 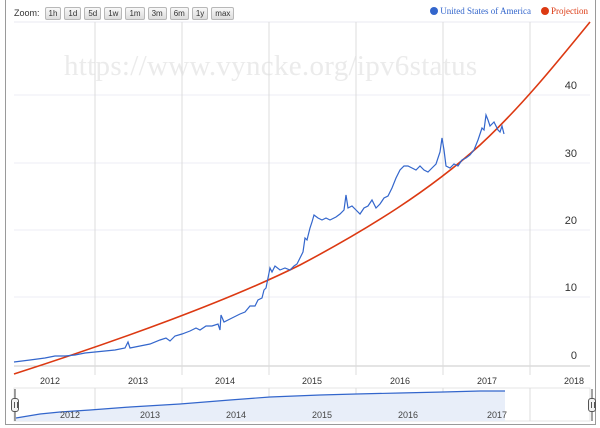 I want to click on x-tick-2017: 2017, so click(x=487, y=381).